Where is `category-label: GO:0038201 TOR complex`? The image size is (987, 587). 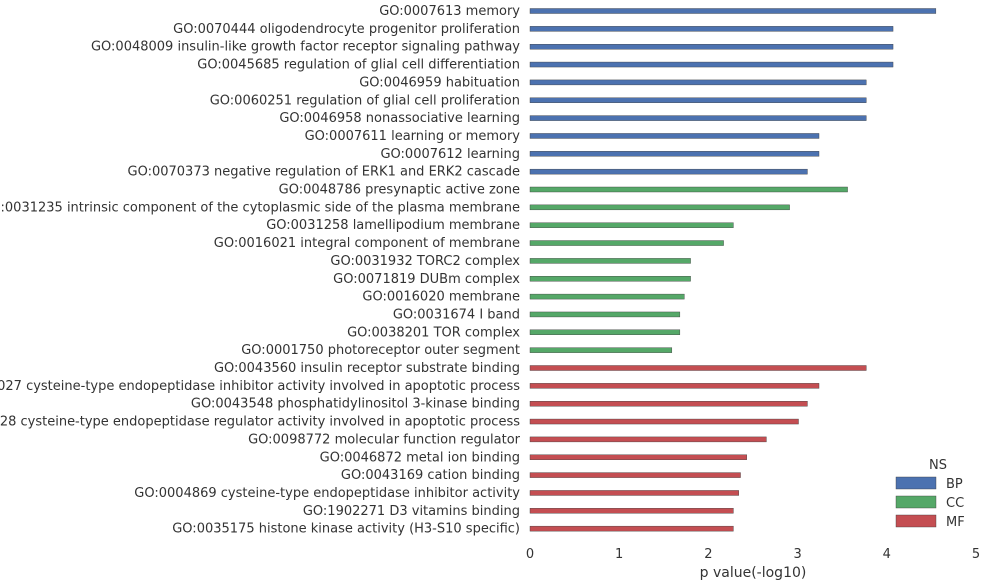 category-label: GO:0038201 TOR complex is located at coordinates (433, 332).